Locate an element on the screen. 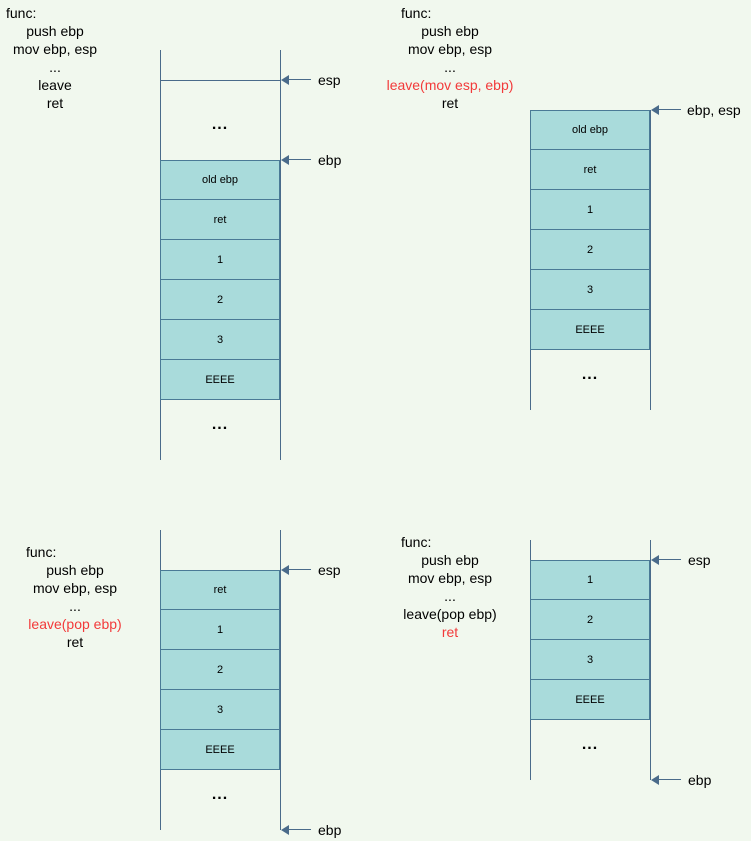 The width and height of the screenshot is (751, 841). code-line-highlighted: leave(pop ebp) is located at coordinates (75, 624).